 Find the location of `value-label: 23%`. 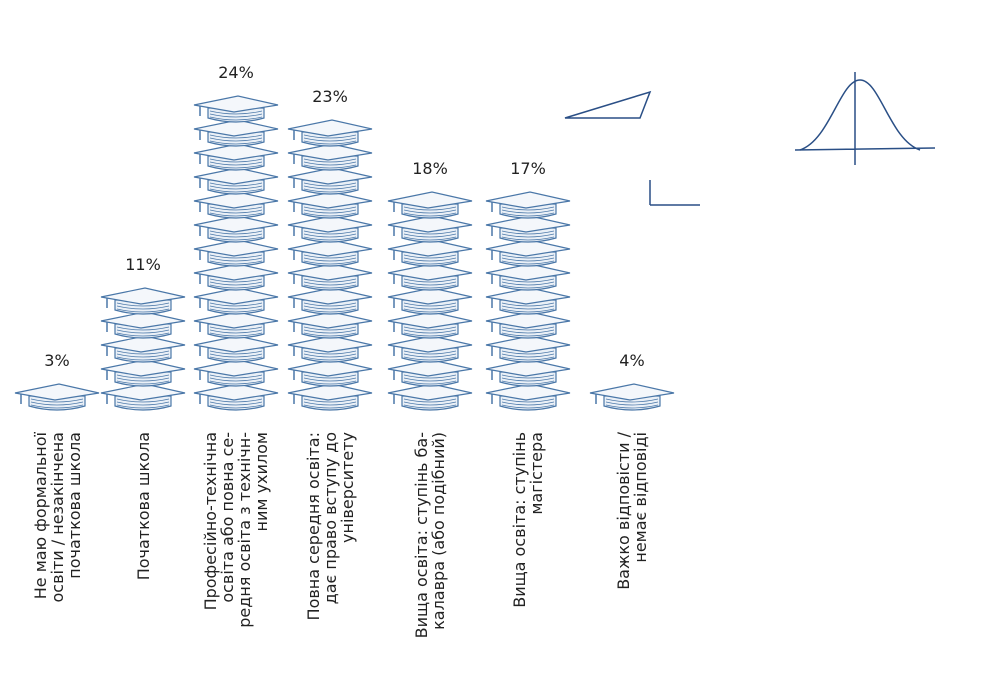

value-label: 23% is located at coordinates (330, 96).